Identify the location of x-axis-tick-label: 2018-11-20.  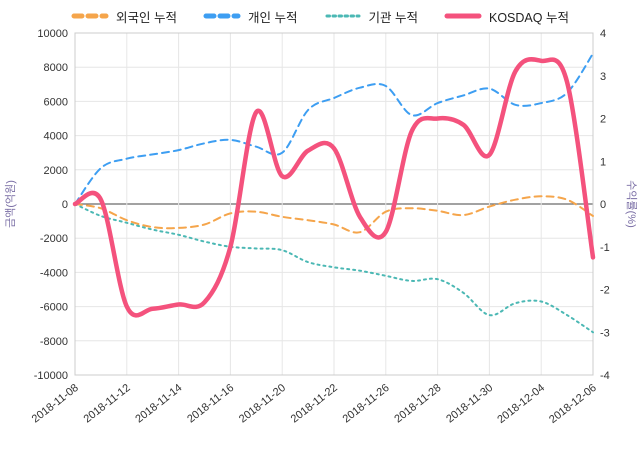
(262, 404).